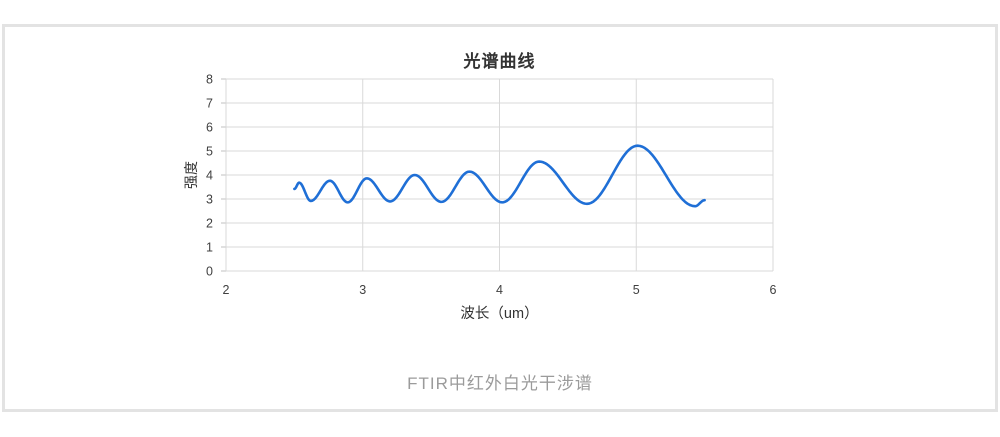 The image size is (1000, 437). I want to click on x-tick-label: 2, so click(226, 290).